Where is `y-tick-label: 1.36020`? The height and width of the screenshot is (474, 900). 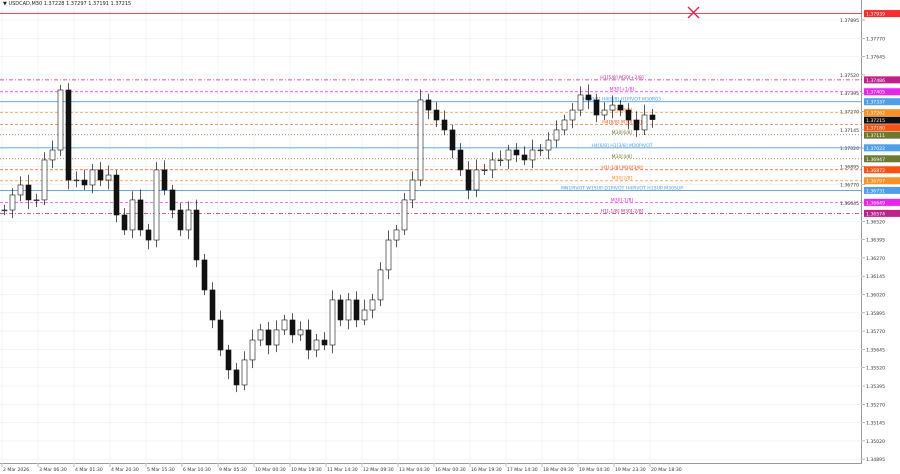
y-tick-label: 1.36020 is located at coordinates (875, 296).